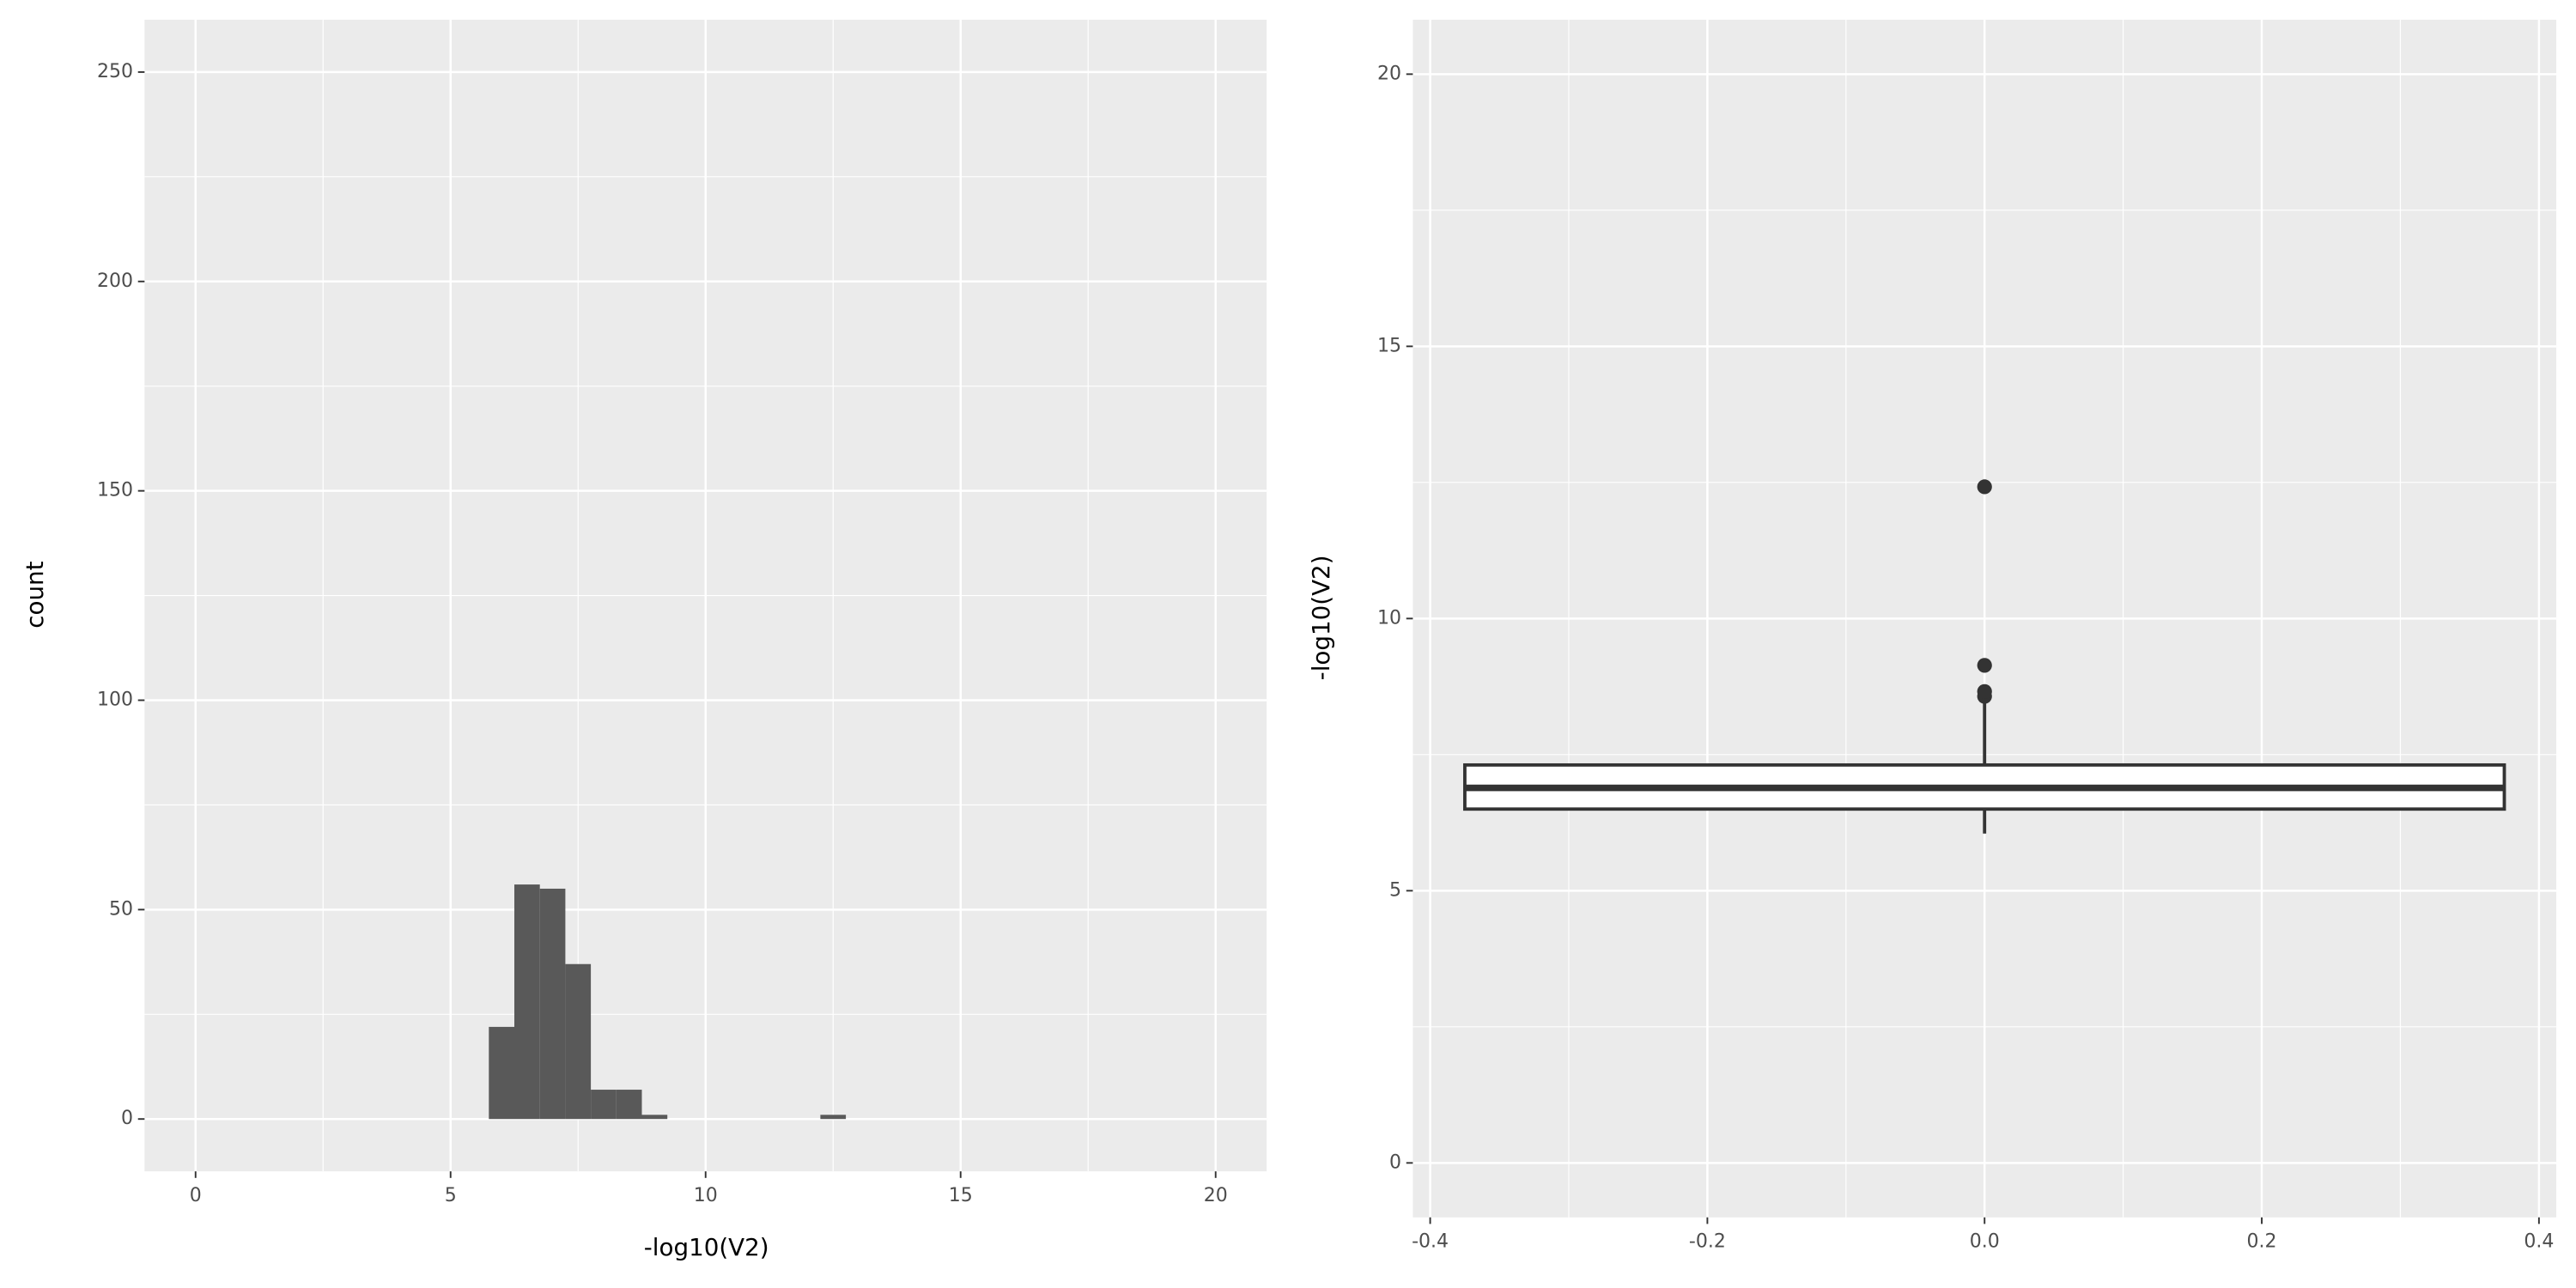 This screenshot has width=2576, height=1288. What do you see at coordinates (35, 594) in the screenshot?
I see `y-axis-title: count` at bounding box center [35, 594].